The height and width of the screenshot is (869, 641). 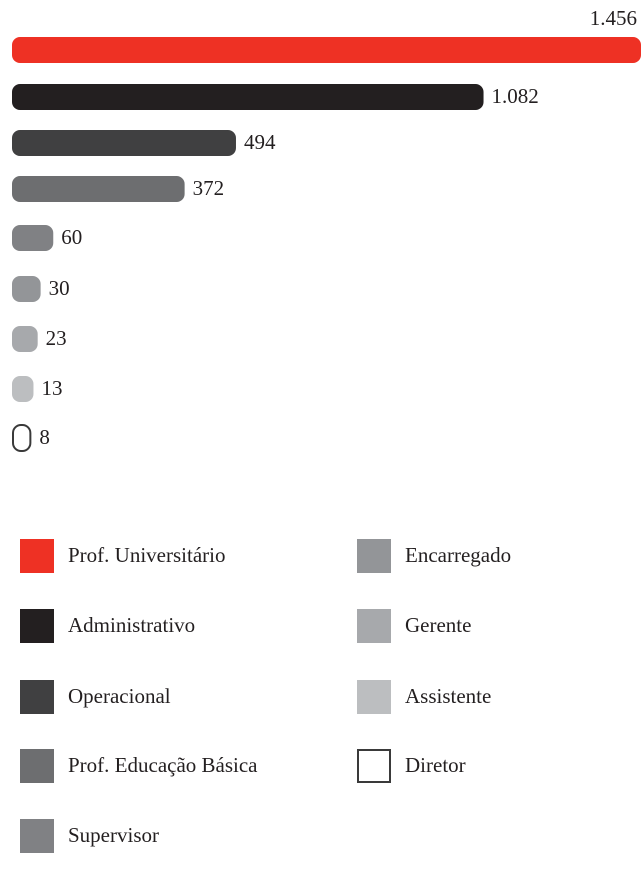 What do you see at coordinates (71, 237) in the screenshot?
I see `value-label: 60` at bounding box center [71, 237].